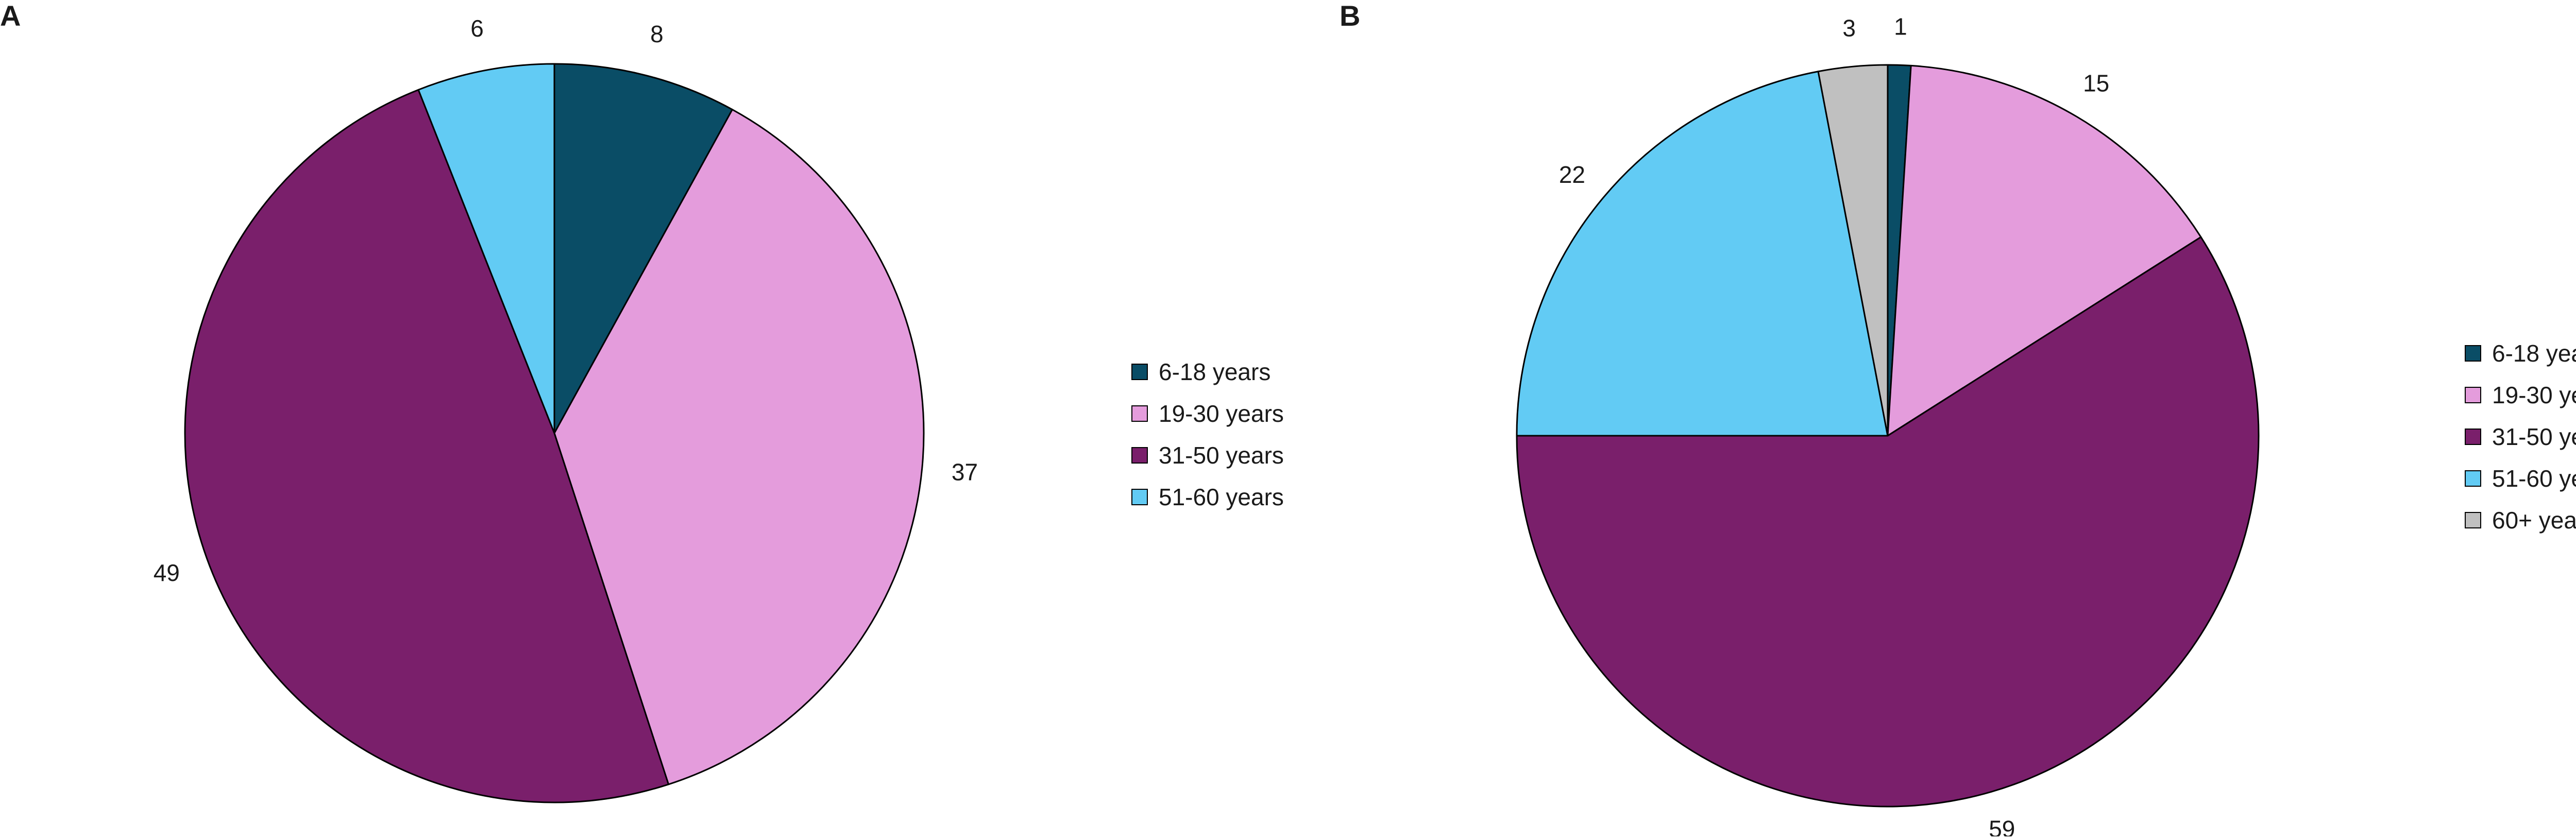 This screenshot has width=2576, height=839. Describe the element at coordinates (2473, 437) in the screenshot. I see `panel-b-legend-swatch-31-50-years` at that location.